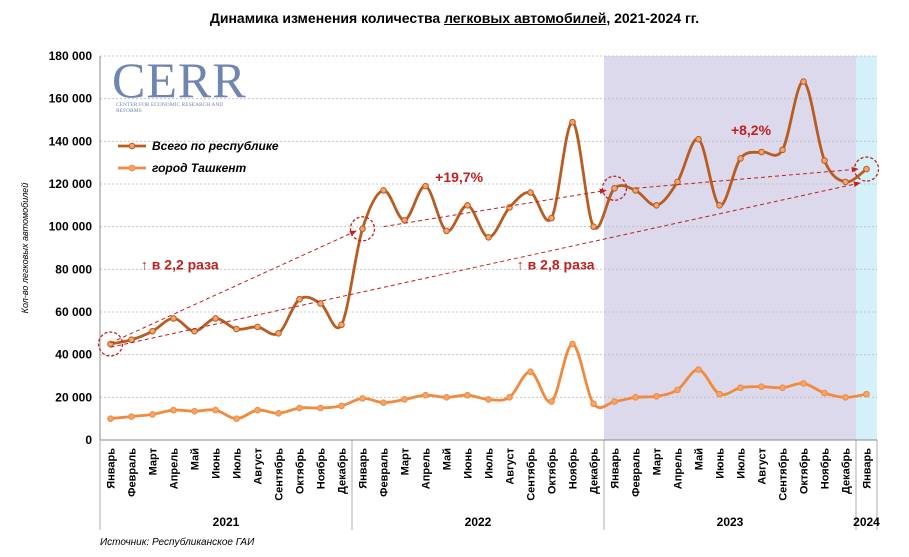  I want to click on annotation-label: +19,7%, so click(459, 177).